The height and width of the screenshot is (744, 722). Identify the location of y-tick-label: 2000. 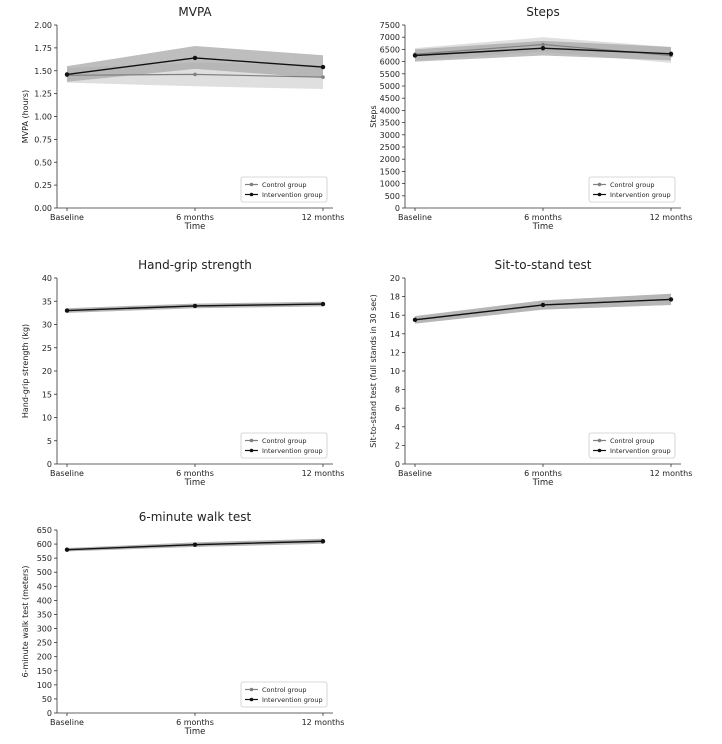
(390, 159).